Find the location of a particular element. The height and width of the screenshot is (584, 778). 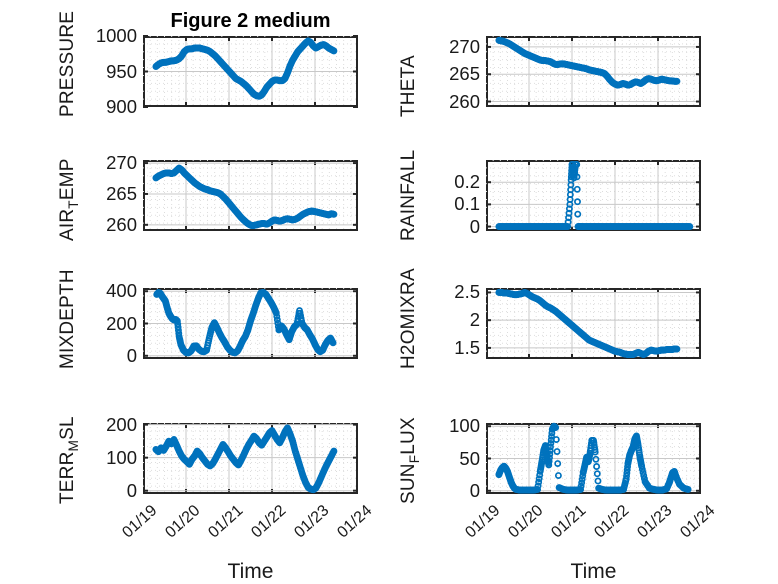

data-series-rainfall is located at coordinates (594, 195).